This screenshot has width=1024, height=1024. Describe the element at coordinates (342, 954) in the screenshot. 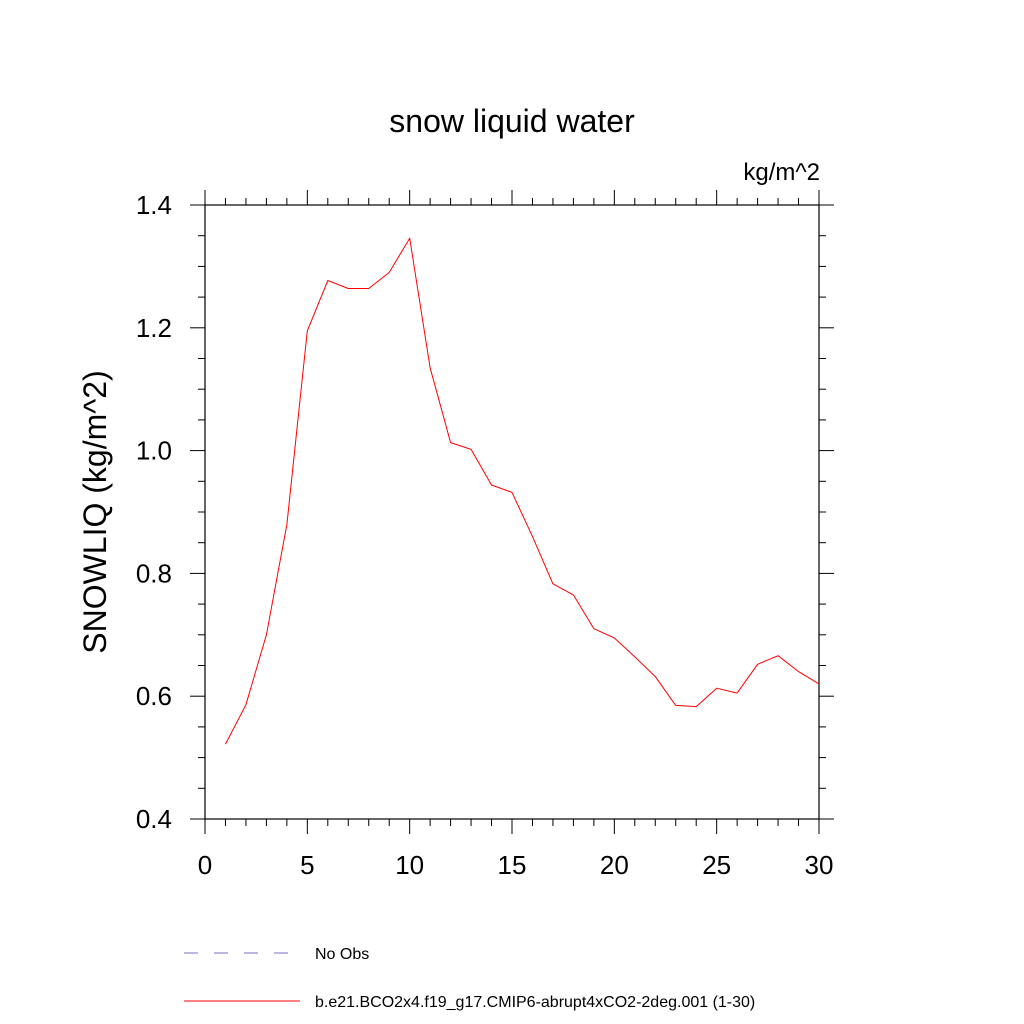

I see `legend-label-no-obs: No Obs` at that location.